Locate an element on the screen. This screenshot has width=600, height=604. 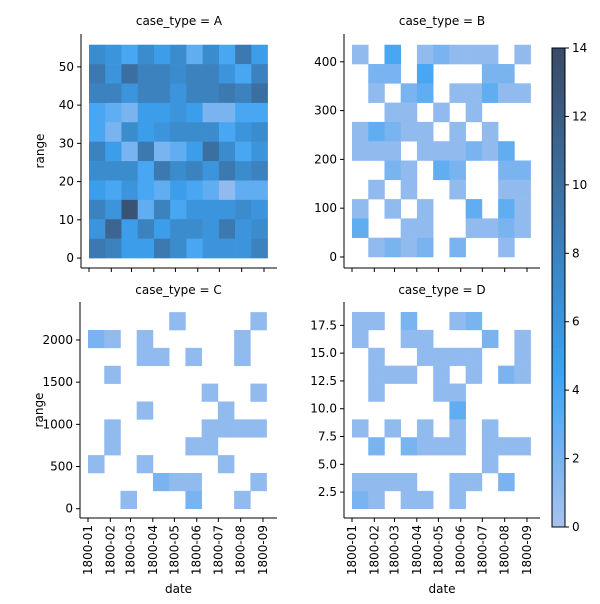
x-tick-label: 1800-01 is located at coordinates (88, 550).